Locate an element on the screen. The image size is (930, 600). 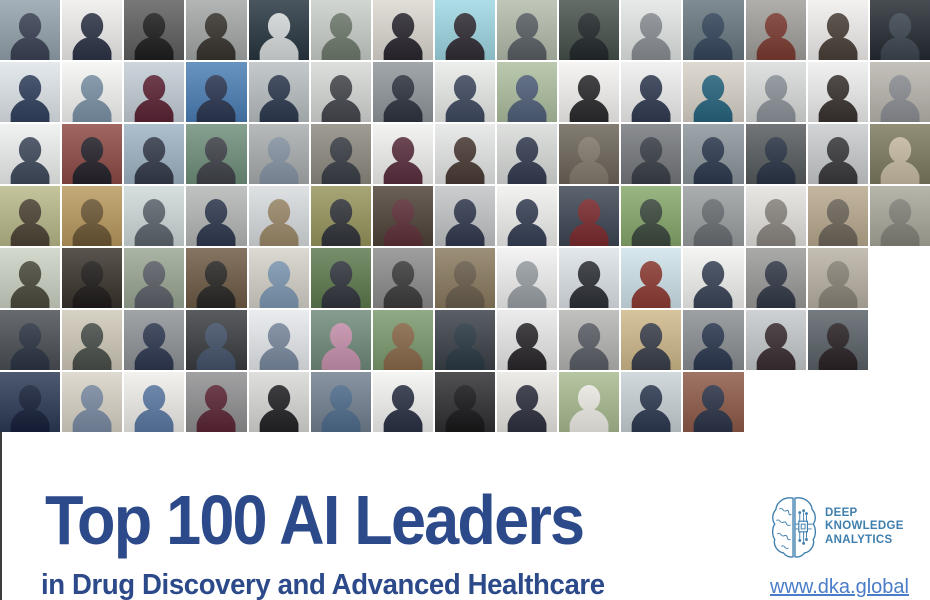
brand-line-3: ANALYTICS is located at coordinates (859, 539).